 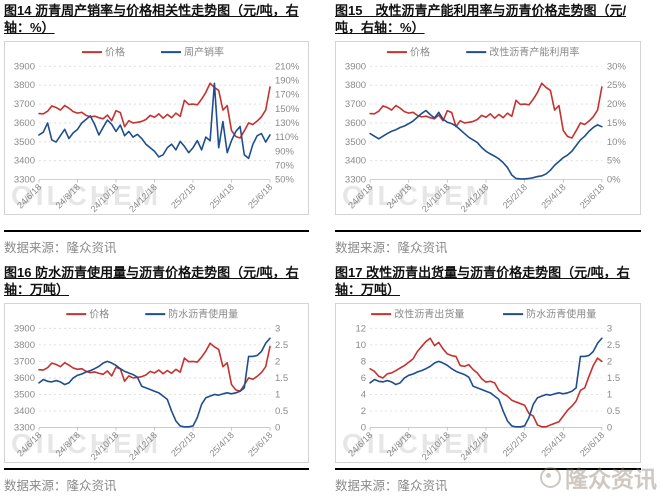 I want to click on svg-text: 170%, so click(x=287, y=94).